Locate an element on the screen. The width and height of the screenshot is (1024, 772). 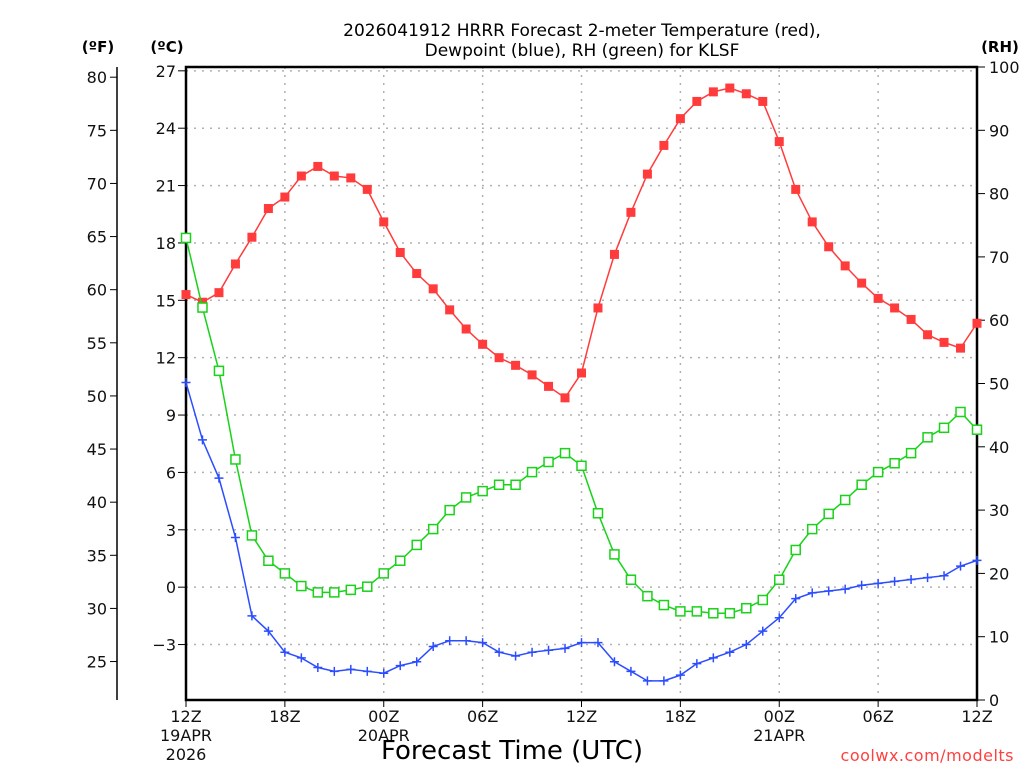
rh-tick-label: 80 is located at coordinates (999, 194).